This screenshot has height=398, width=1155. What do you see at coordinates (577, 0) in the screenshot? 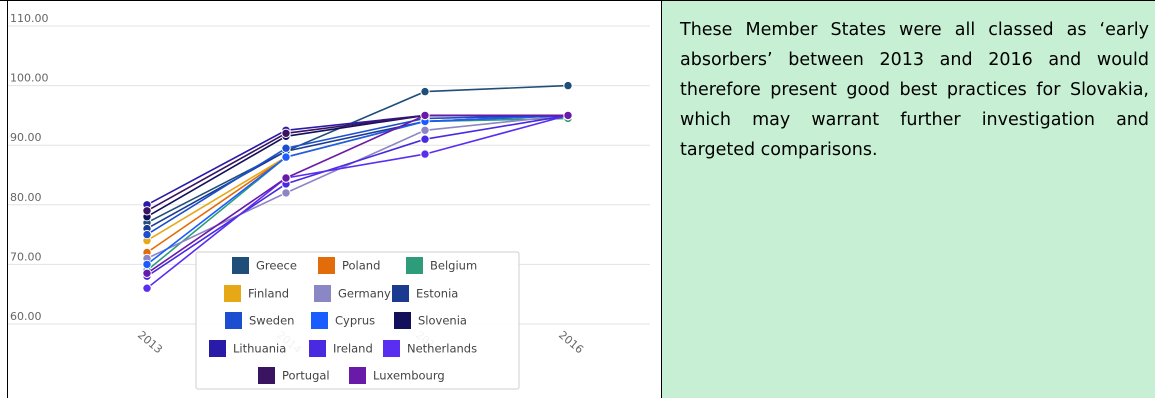
I see `table-top-border` at bounding box center [577, 0].